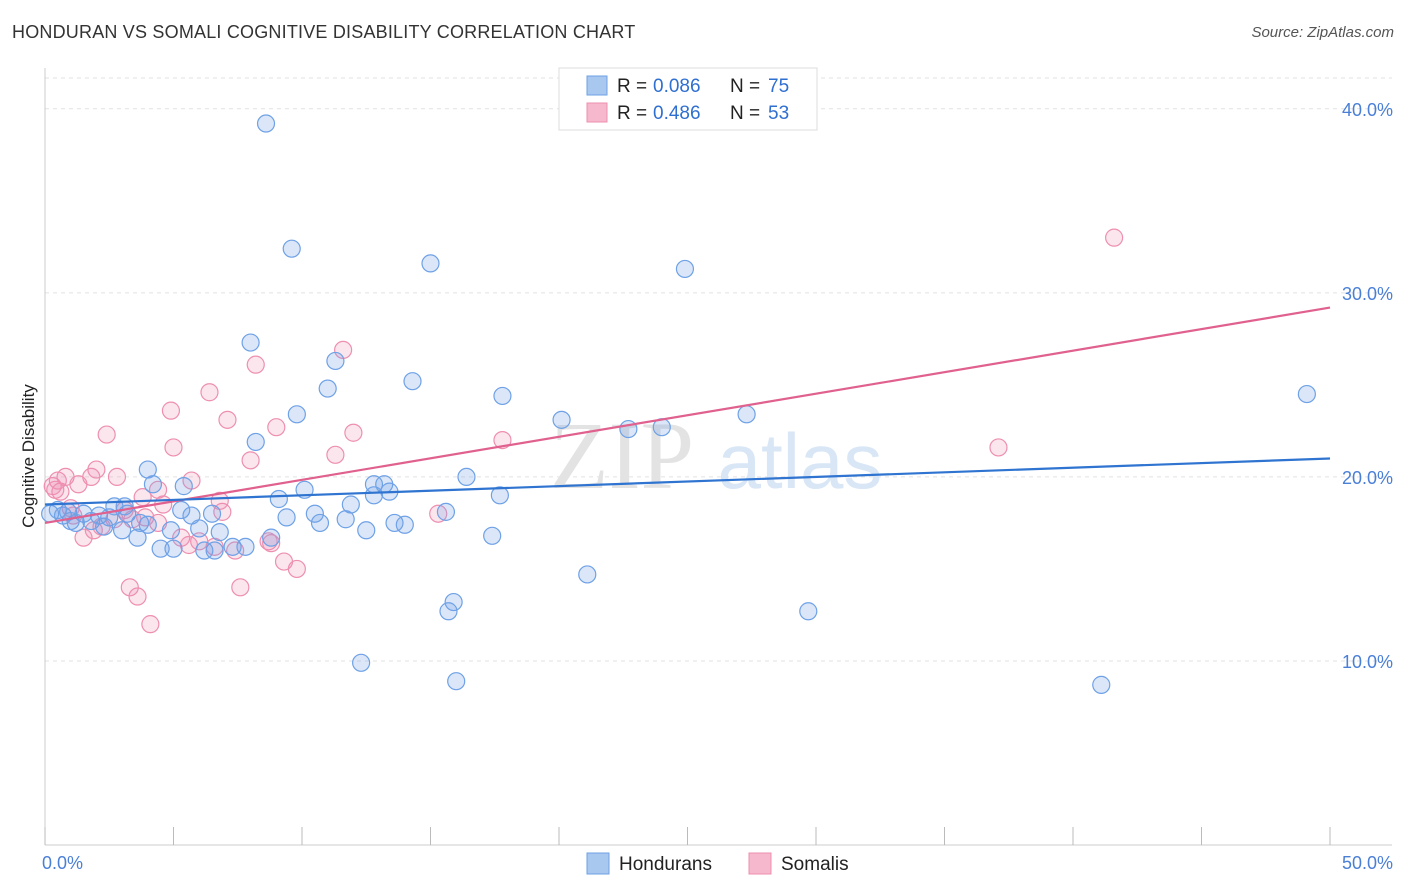  I want to click on y-tick-label: 40.0%, so click(1367, 110).